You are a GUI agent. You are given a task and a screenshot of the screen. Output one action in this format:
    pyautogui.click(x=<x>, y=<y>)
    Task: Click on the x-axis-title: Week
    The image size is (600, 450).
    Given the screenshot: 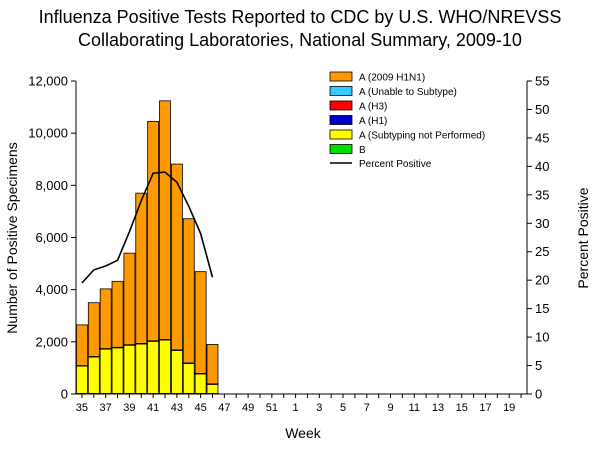 What is the action you would take?
    pyautogui.click(x=303, y=433)
    